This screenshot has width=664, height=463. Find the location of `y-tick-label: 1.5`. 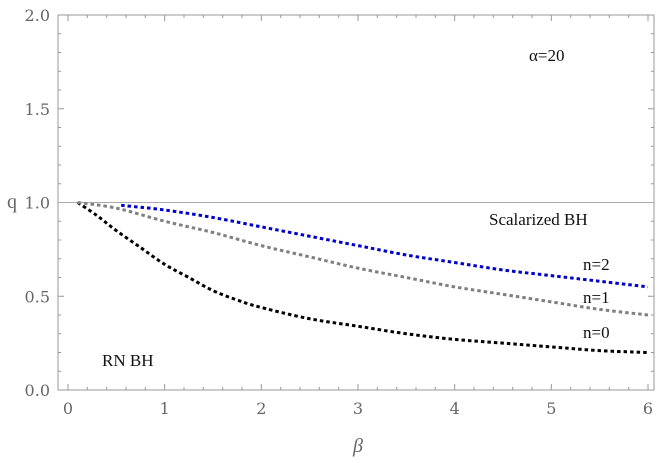

y-tick-label: 1.5 is located at coordinates (37, 109).